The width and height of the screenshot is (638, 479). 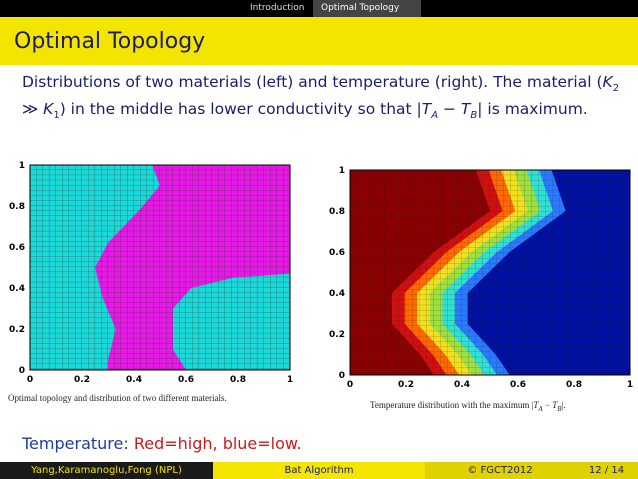 I want to click on footer-author: Yang,Karamanoglu,Fong (NPL), so click(x=106, y=470).